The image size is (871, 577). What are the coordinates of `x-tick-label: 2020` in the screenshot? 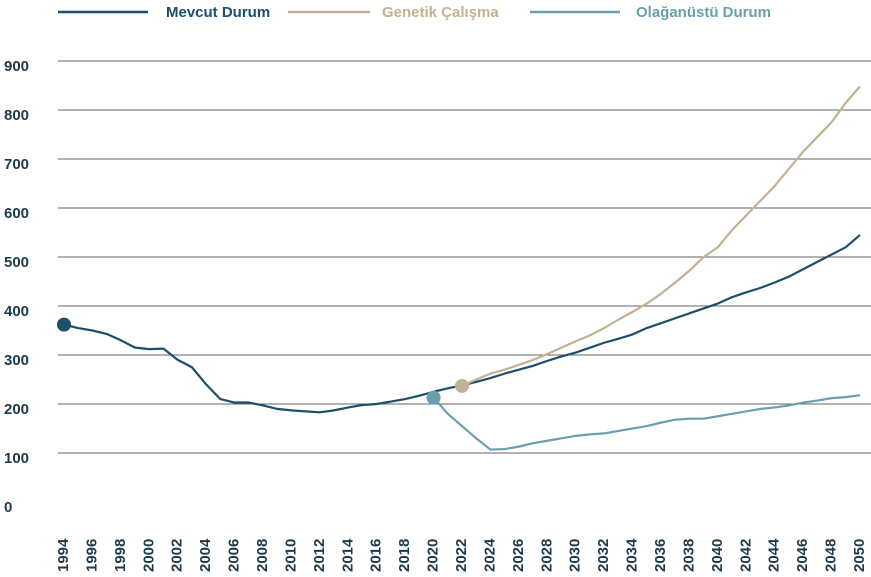 It's located at (433, 555).